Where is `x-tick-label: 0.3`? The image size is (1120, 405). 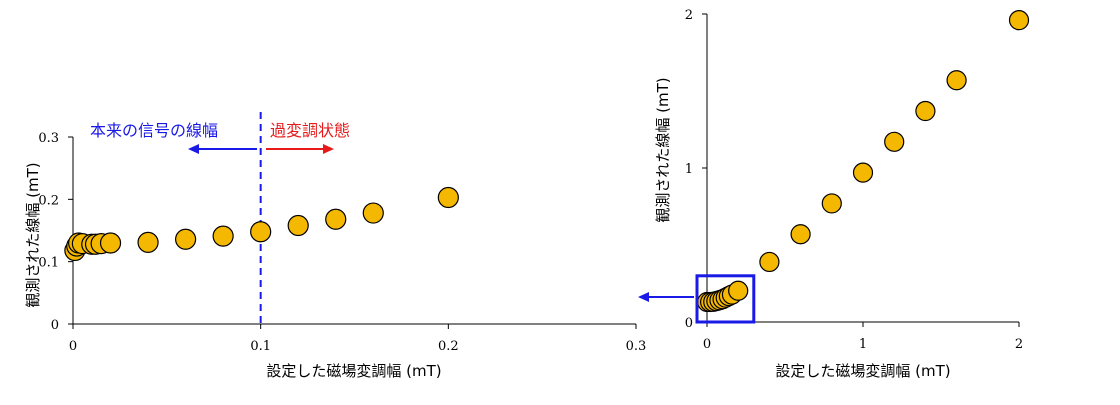
x-tick-label: 0.3 is located at coordinates (636, 346).